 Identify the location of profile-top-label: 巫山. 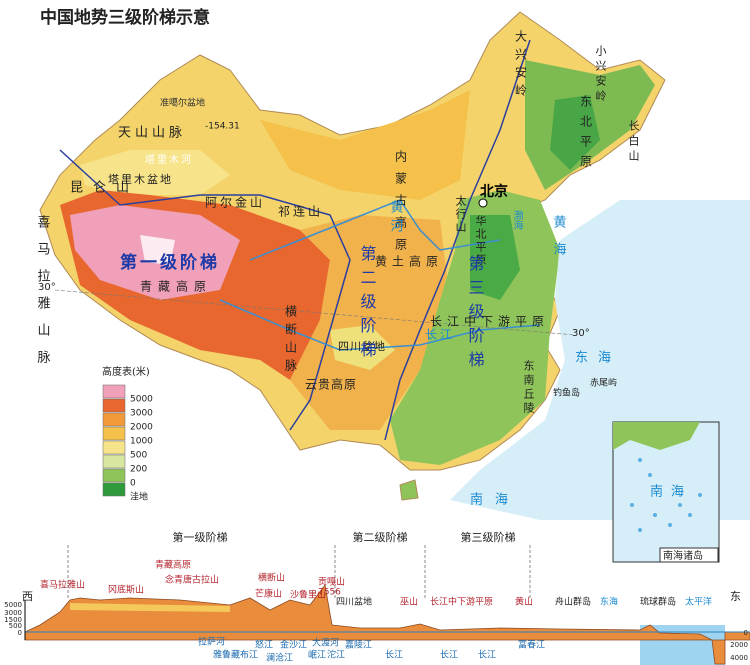
(409, 602).